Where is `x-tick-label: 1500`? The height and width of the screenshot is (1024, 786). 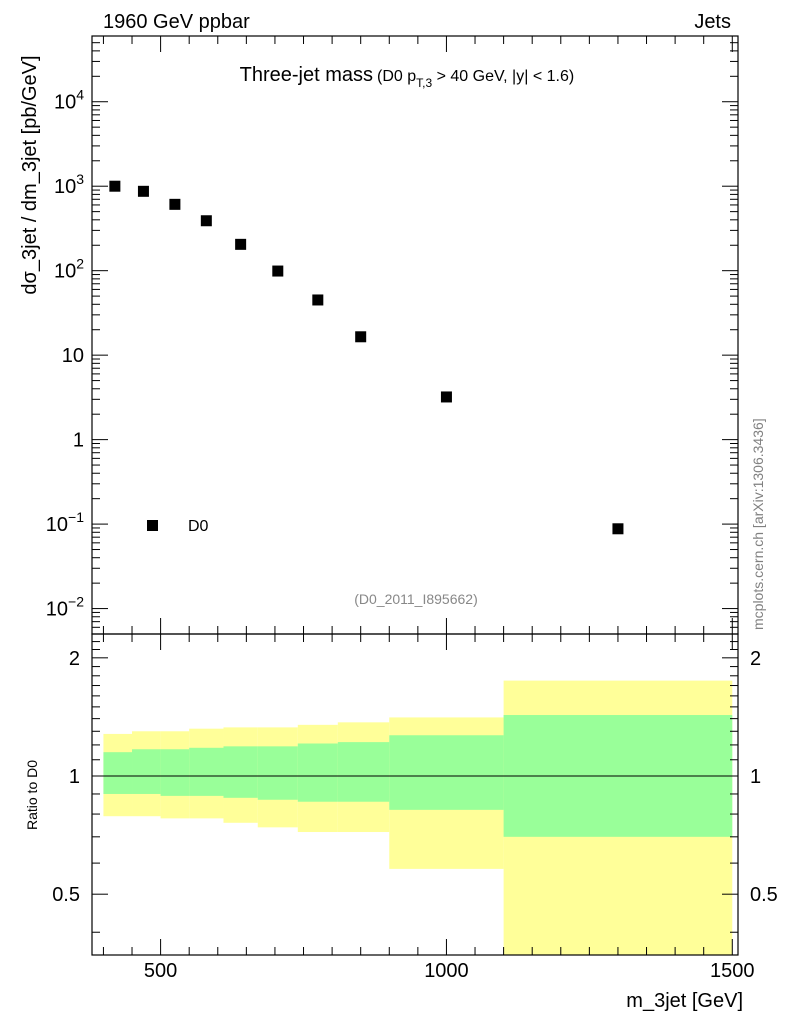 x-tick-label: 1500 is located at coordinates (732, 971).